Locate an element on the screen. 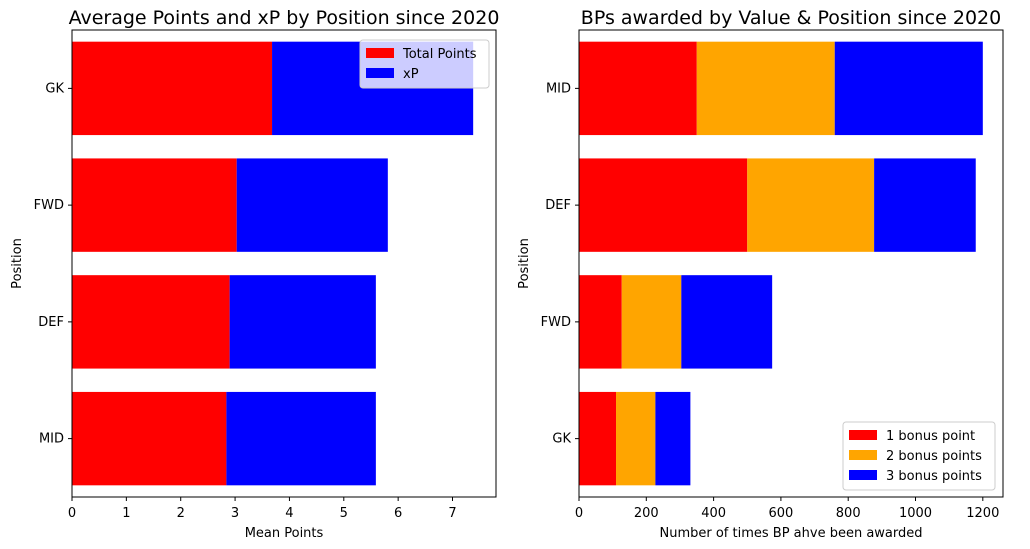 Image resolution: width=1030 pixels, height=549 pixels. x-tick-label: 1000 is located at coordinates (915, 513).